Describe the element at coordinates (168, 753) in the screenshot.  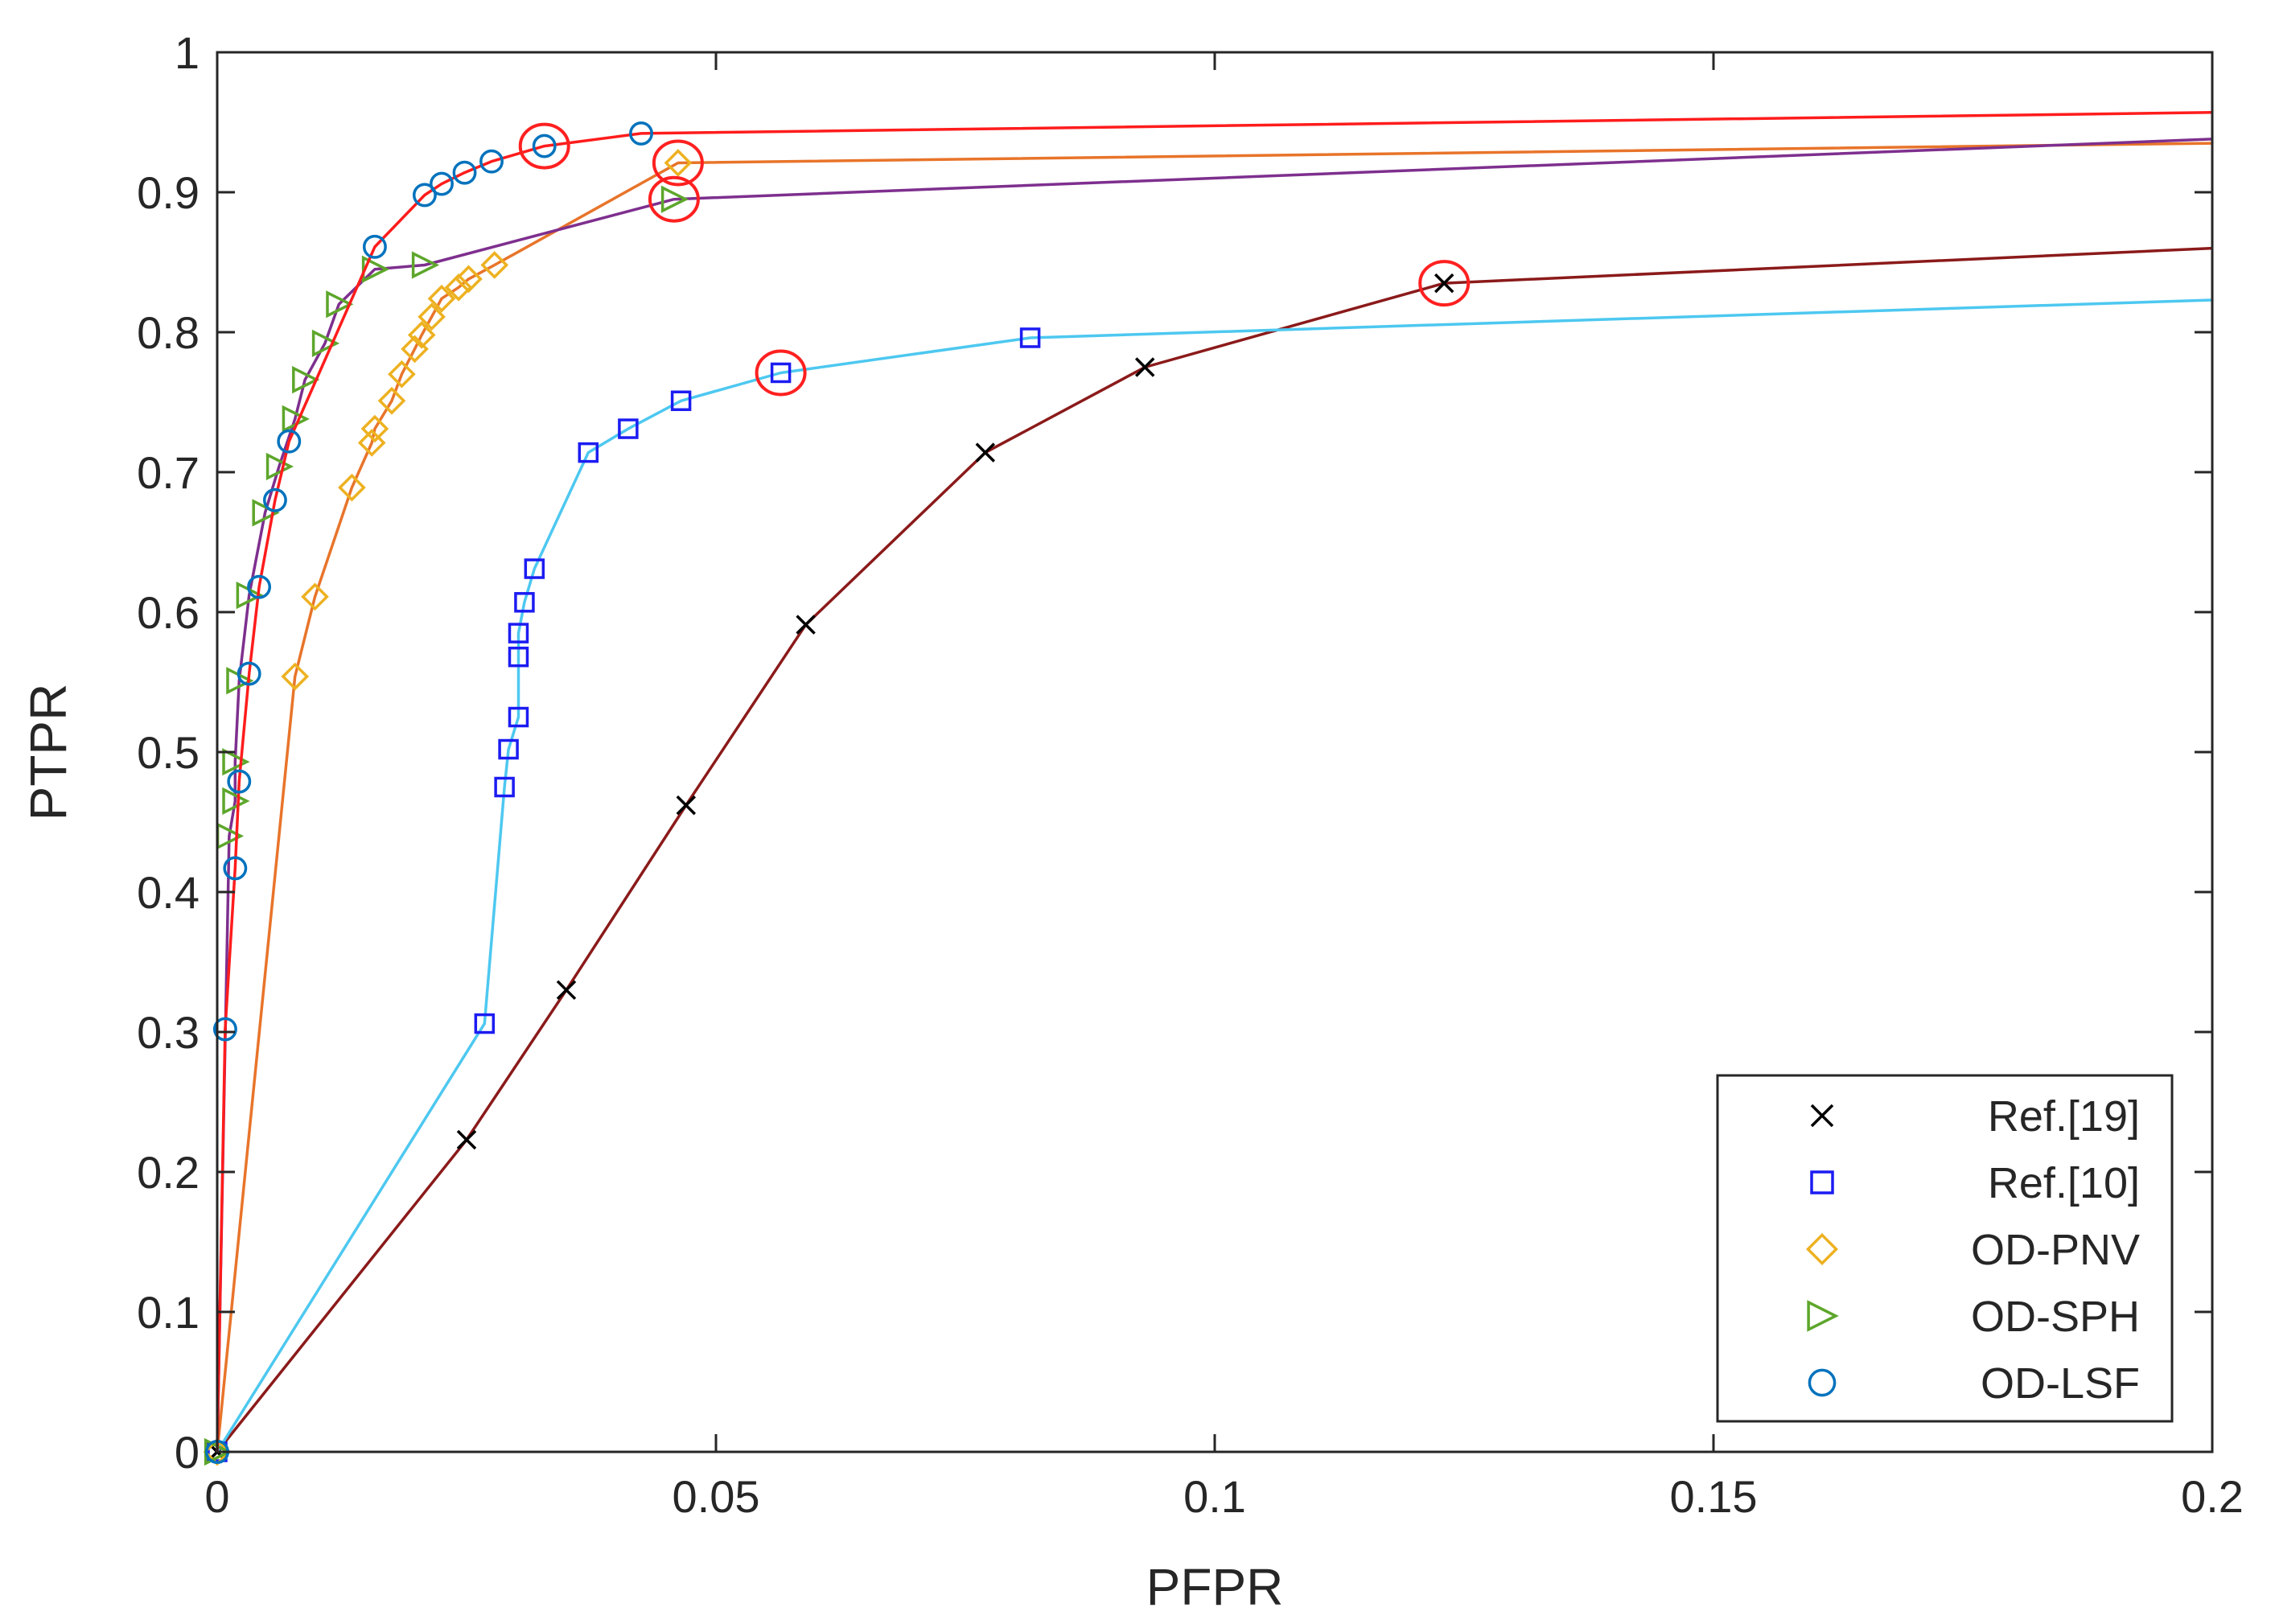
I see `y-tick-label: 0.5` at that location.